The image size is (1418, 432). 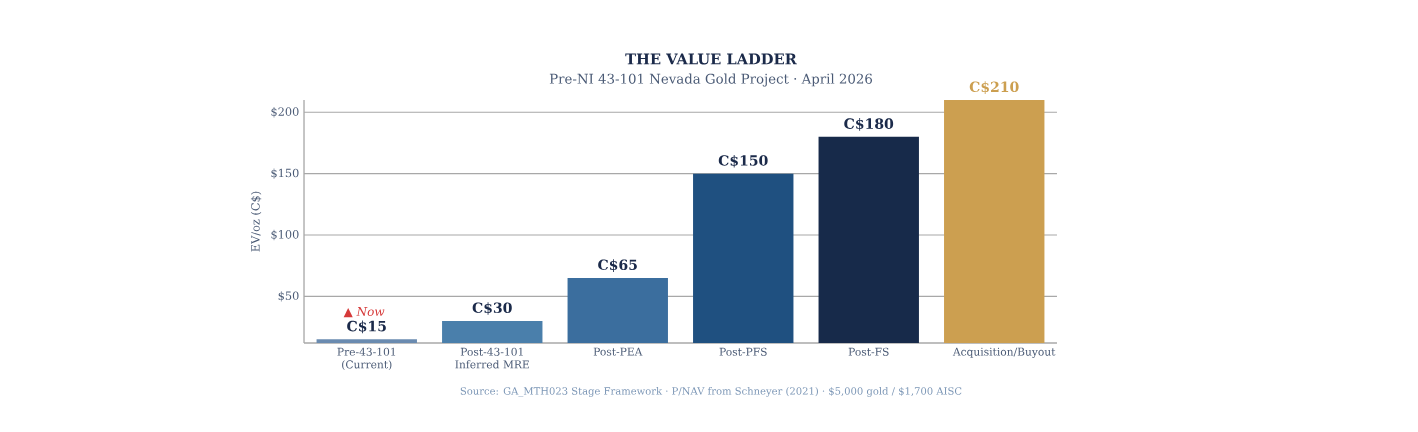 I want to click on annotation: ▲ Now, so click(x=364, y=312).